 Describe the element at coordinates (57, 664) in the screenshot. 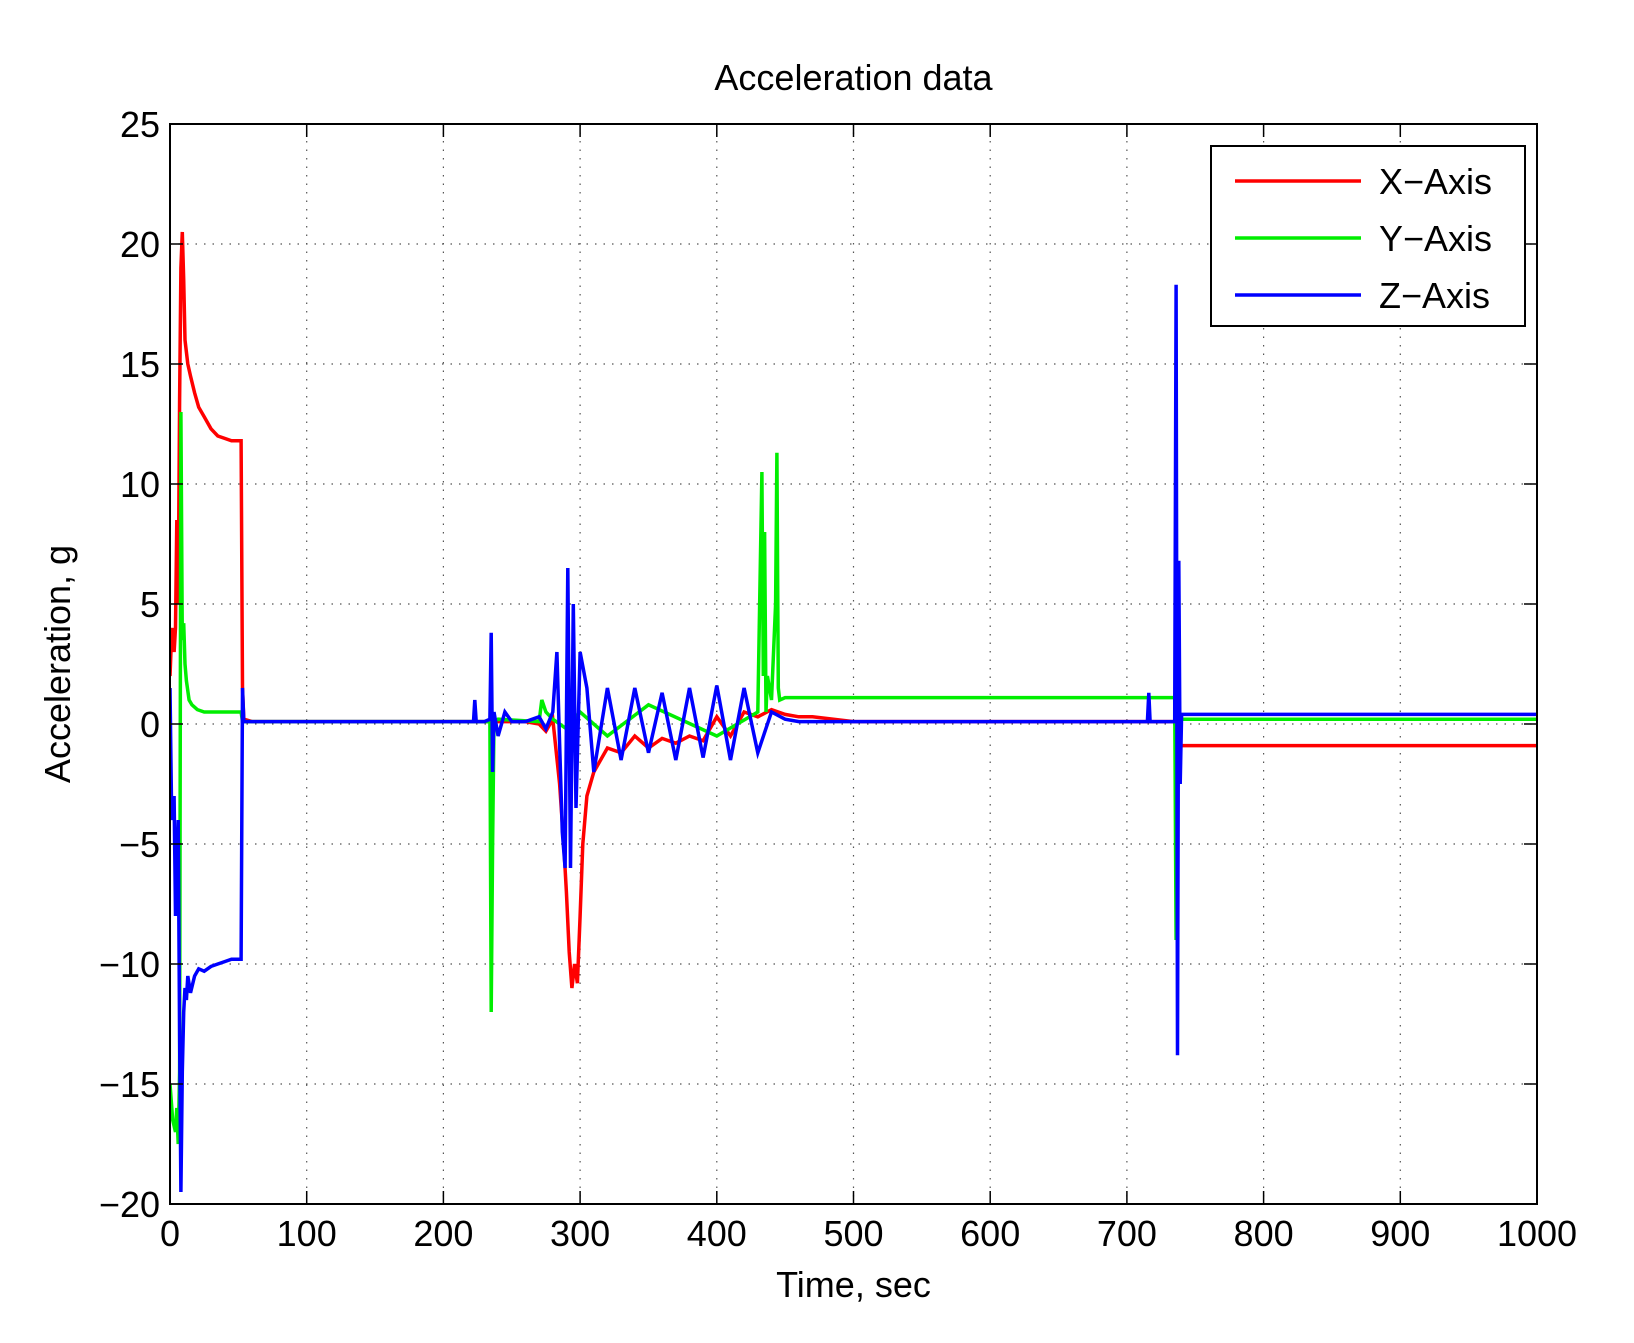

I see `y-axis-label: Acceleration, g` at that location.